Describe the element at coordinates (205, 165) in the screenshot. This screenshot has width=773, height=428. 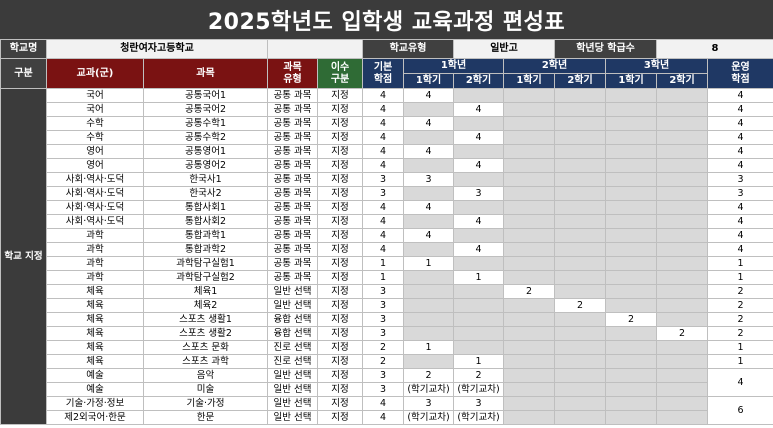
I see `subject-cell: 공통영어2` at that location.